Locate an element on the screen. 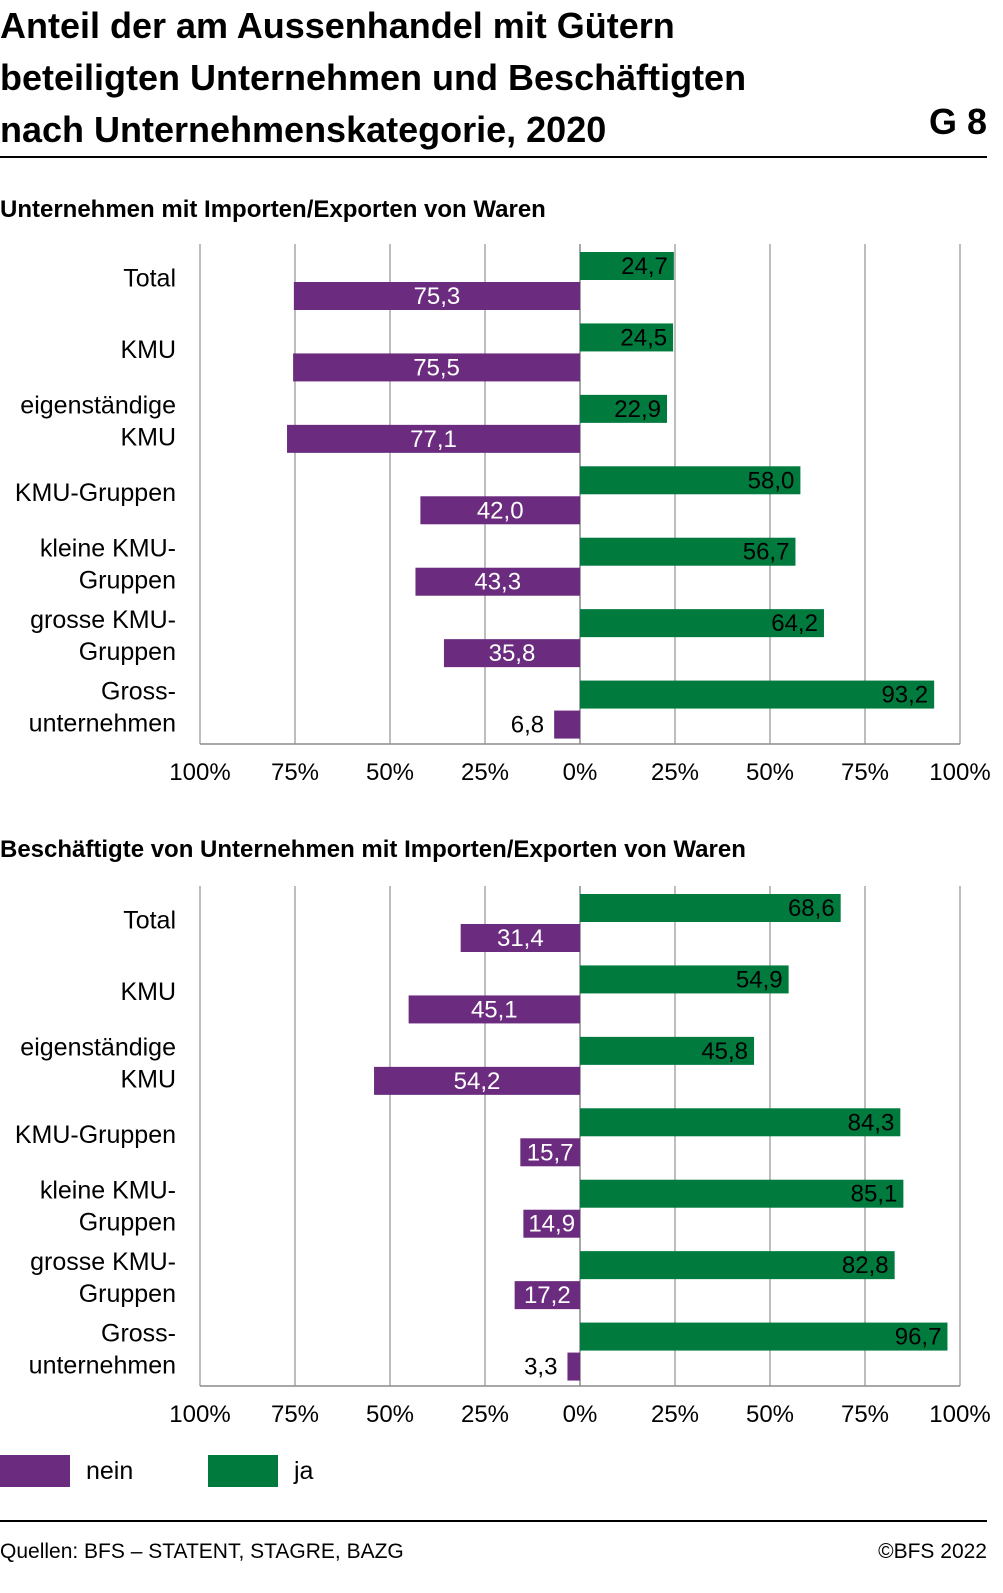  legend-swatch-ja is located at coordinates (243, 1471).